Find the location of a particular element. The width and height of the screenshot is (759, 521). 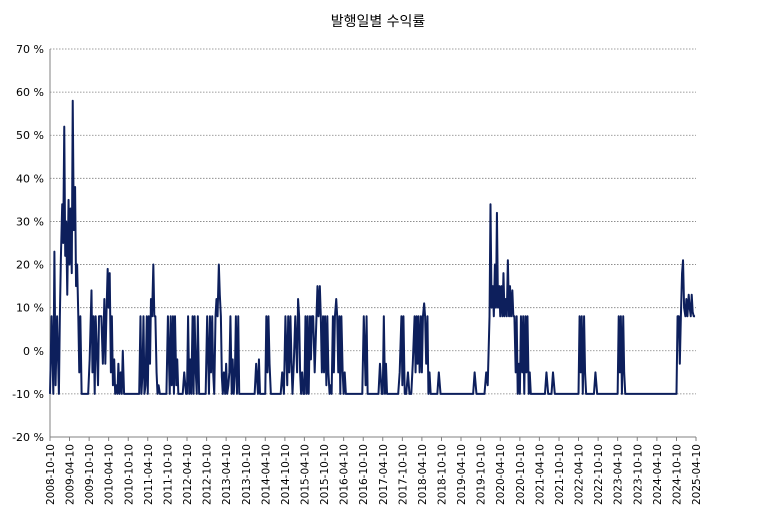

y-tick-label: 30 % is located at coordinates (30, 221).